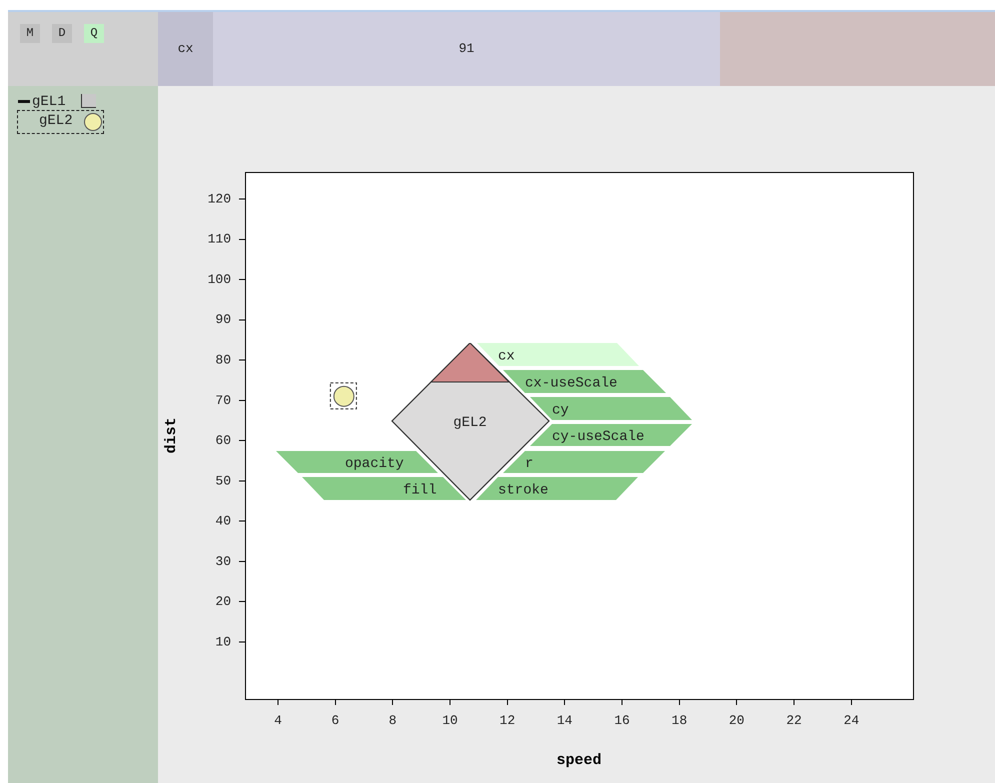 This screenshot has width=995, height=783. What do you see at coordinates (219, 279) in the screenshot?
I see `y-tick-label: 100` at bounding box center [219, 279].